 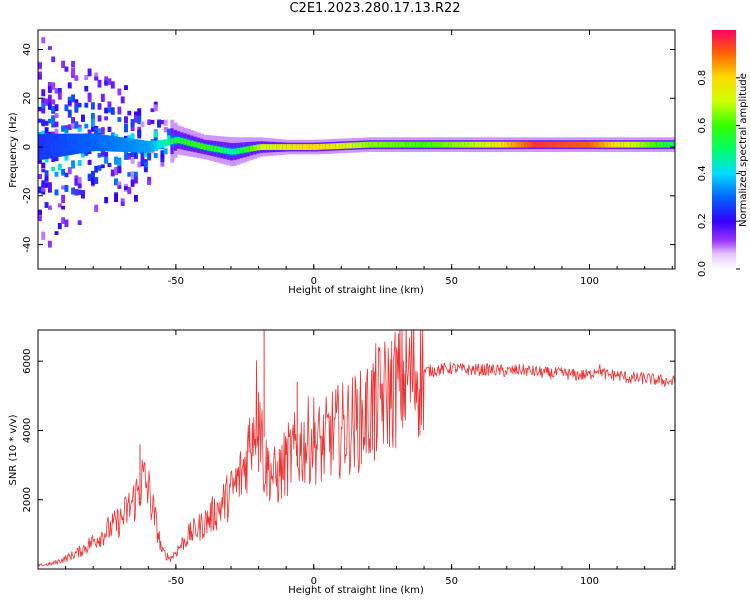 I want to click on colorbar-tick-label: 0.2, so click(x=702, y=221).